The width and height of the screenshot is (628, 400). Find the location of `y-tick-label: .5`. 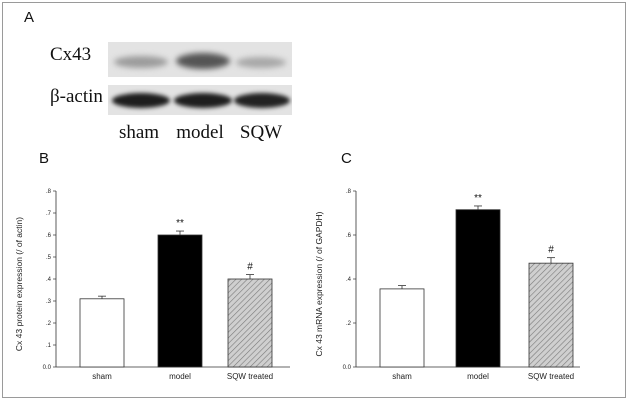

y-tick-label: .5 is located at coordinates (49, 258).